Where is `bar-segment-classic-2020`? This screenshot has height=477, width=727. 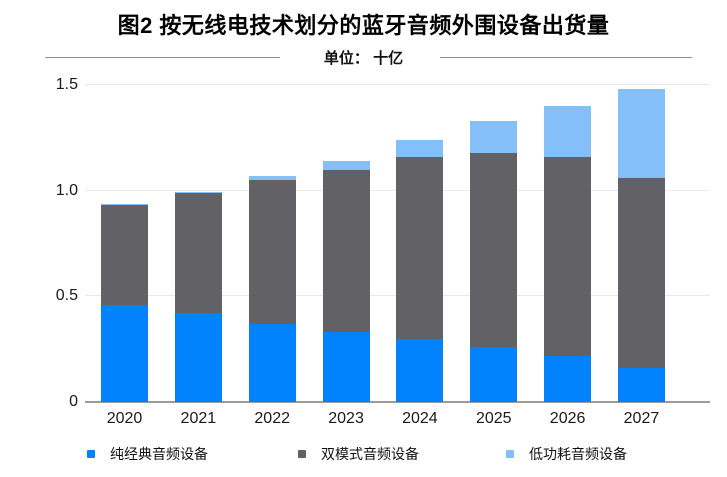 bar-segment-classic-2020 is located at coordinates (124, 353).